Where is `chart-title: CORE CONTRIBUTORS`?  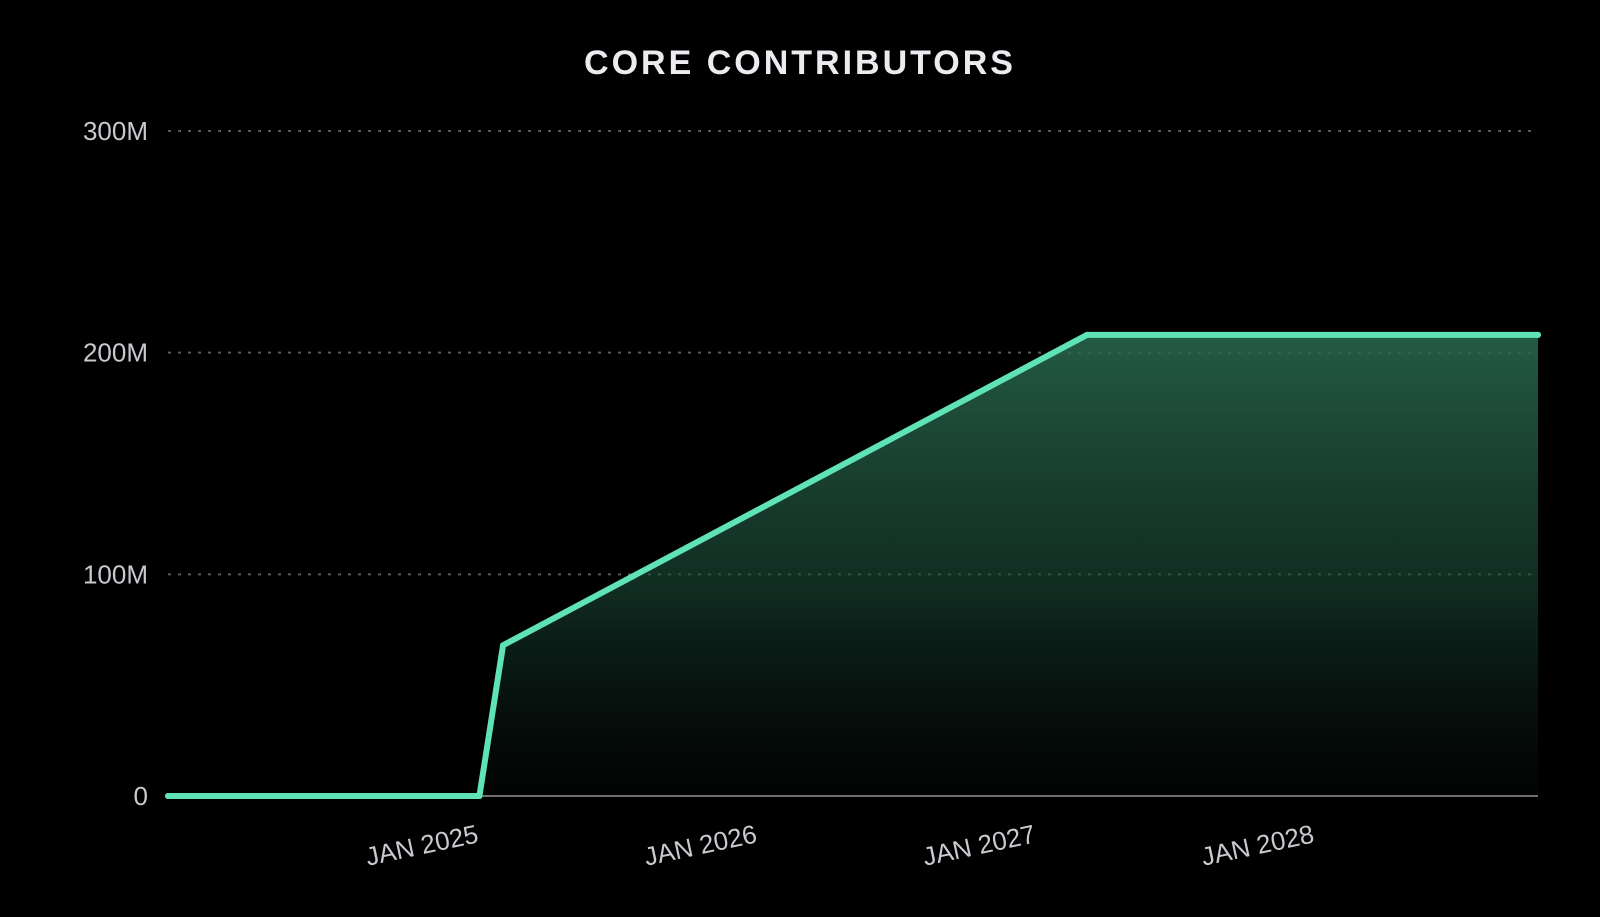 chart-title: CORE CONTRIBUTORS is located at coordinates (800, 63).